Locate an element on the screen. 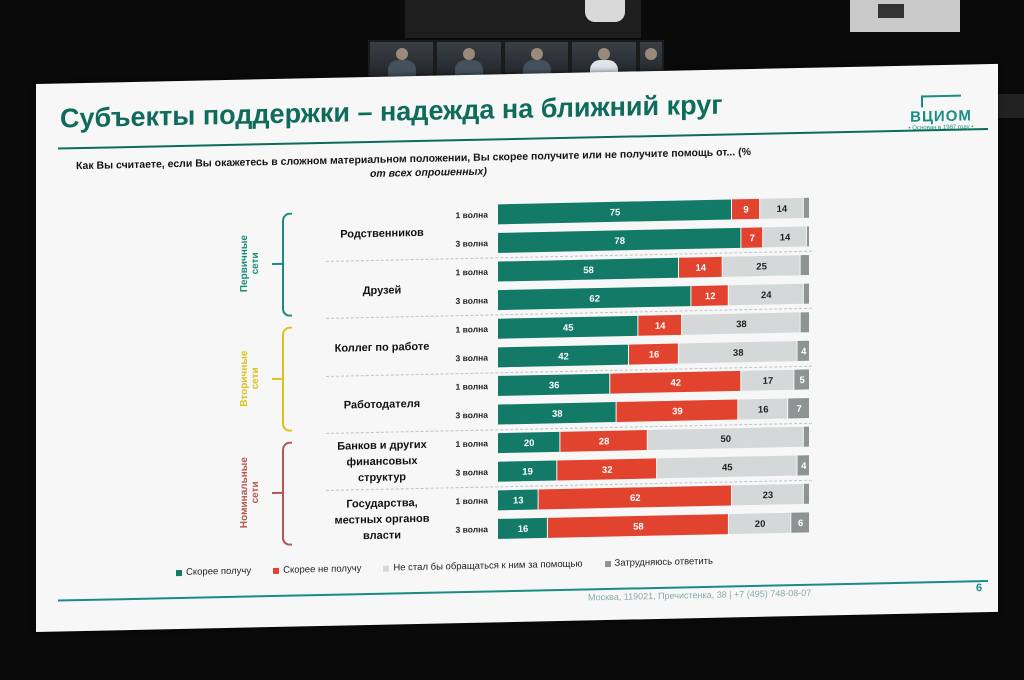  data-label: 39 is located at coordinates (677, 411).